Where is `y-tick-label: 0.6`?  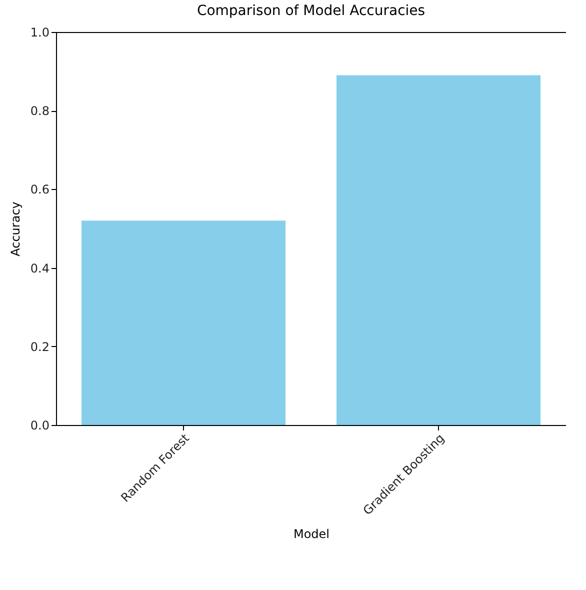
y-tick-label: 0.6 is located at coordinates (40, 189).